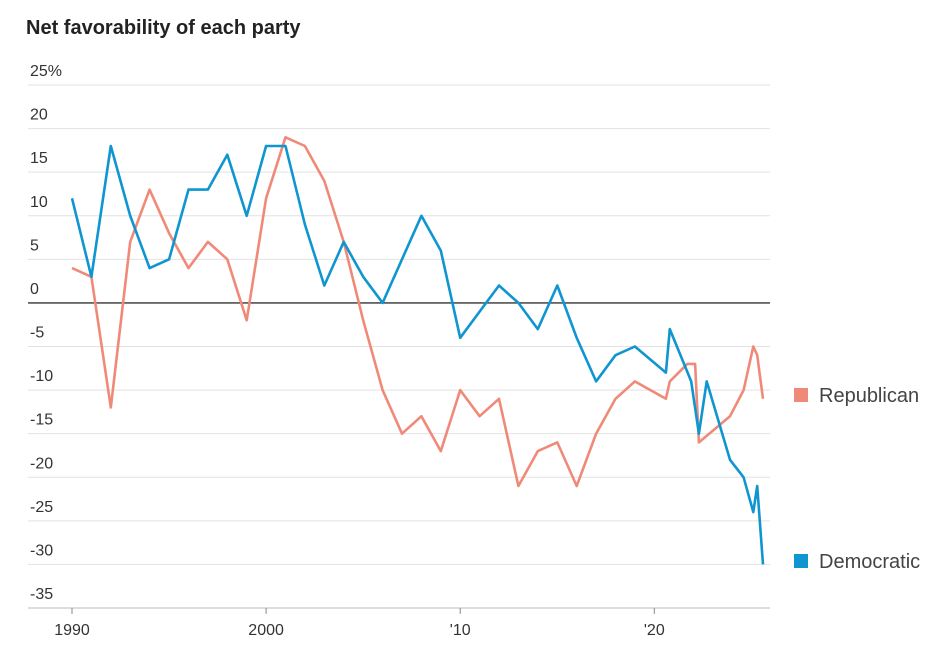 This screenshot has height=649, width=948. I want to click on y-tick-label: -30, so click(41, 550).